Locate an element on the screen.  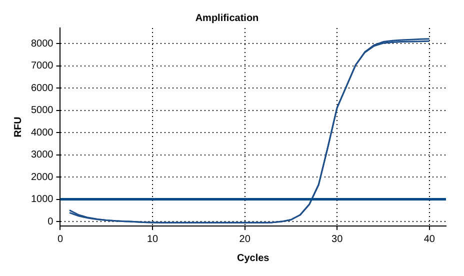
y-tick-label: 4000 is located at coordinates (42, 132).